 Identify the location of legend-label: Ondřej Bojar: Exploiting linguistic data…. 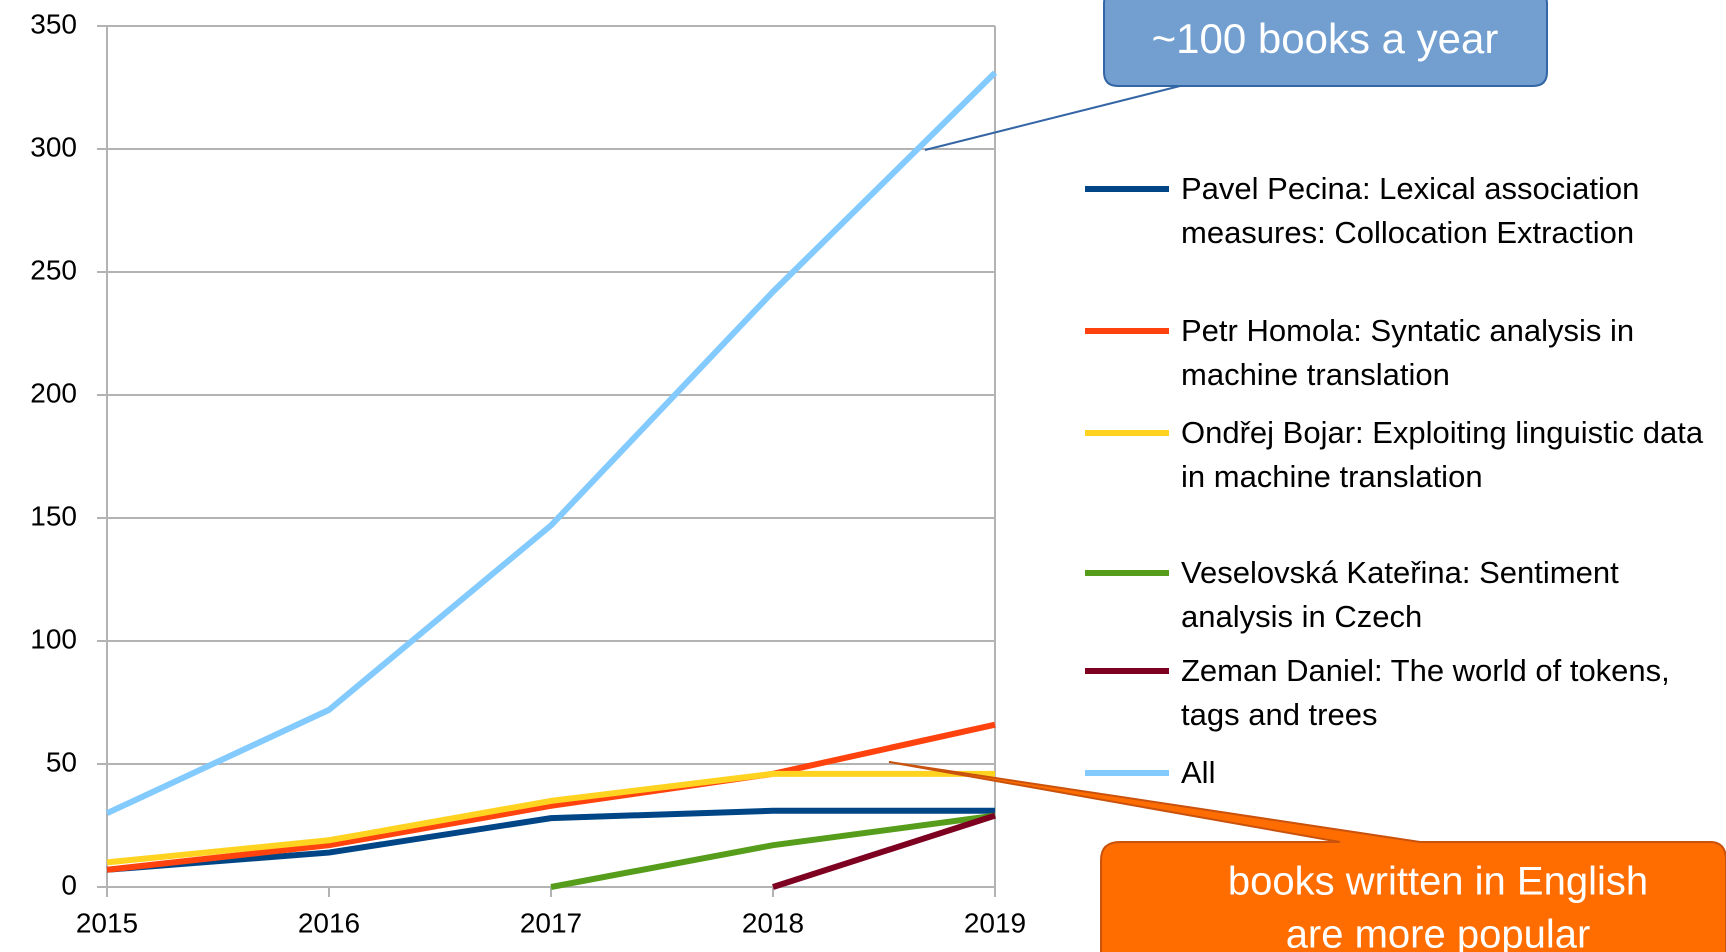
(1442, 454).